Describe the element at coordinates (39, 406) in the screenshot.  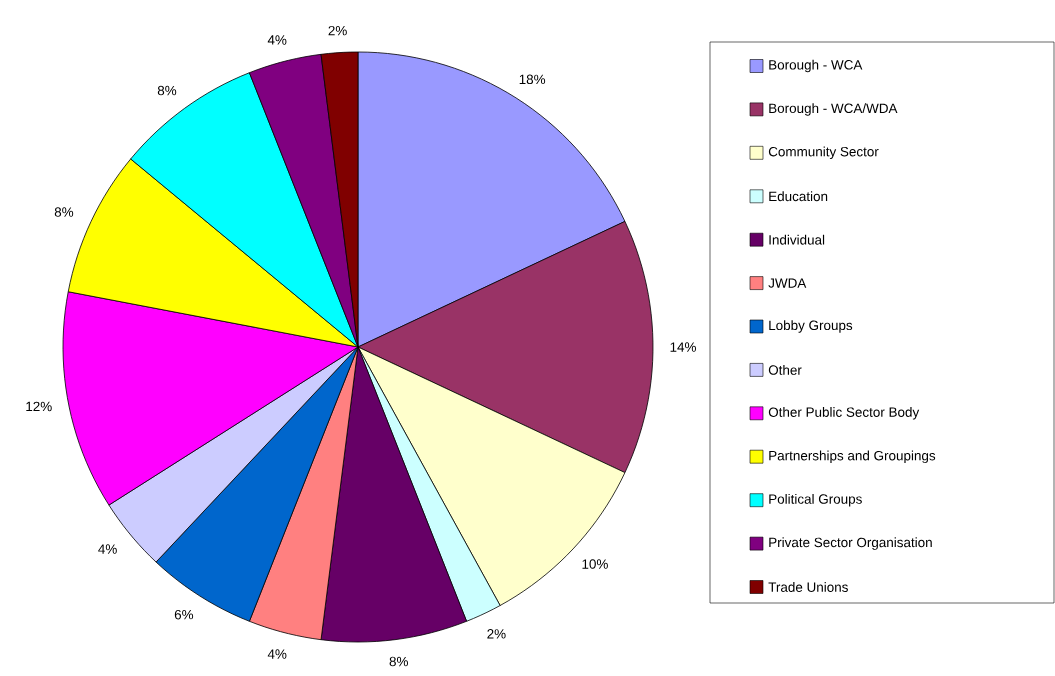
I see `data-label: 12%` at that location.